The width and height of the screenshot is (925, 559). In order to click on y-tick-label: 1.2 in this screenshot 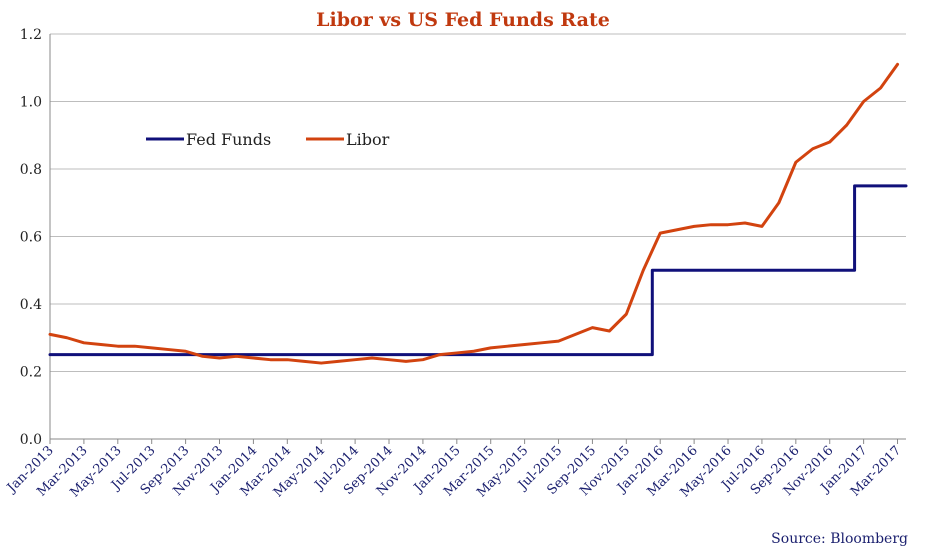, I will do `click(31, 35)`.